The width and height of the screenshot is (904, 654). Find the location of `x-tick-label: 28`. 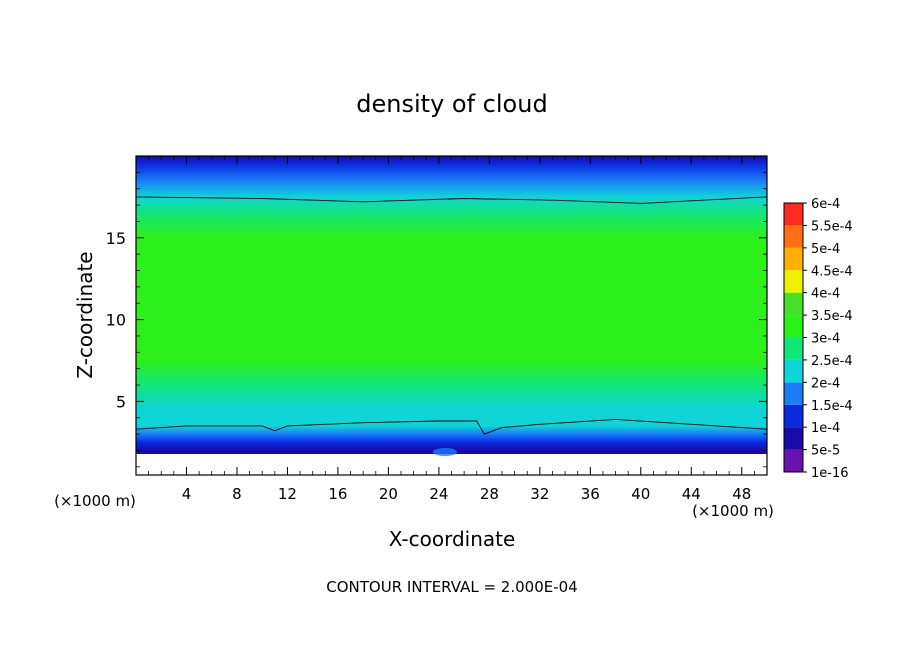

x-tick-label: 28 is located at coordinates (489, 494).